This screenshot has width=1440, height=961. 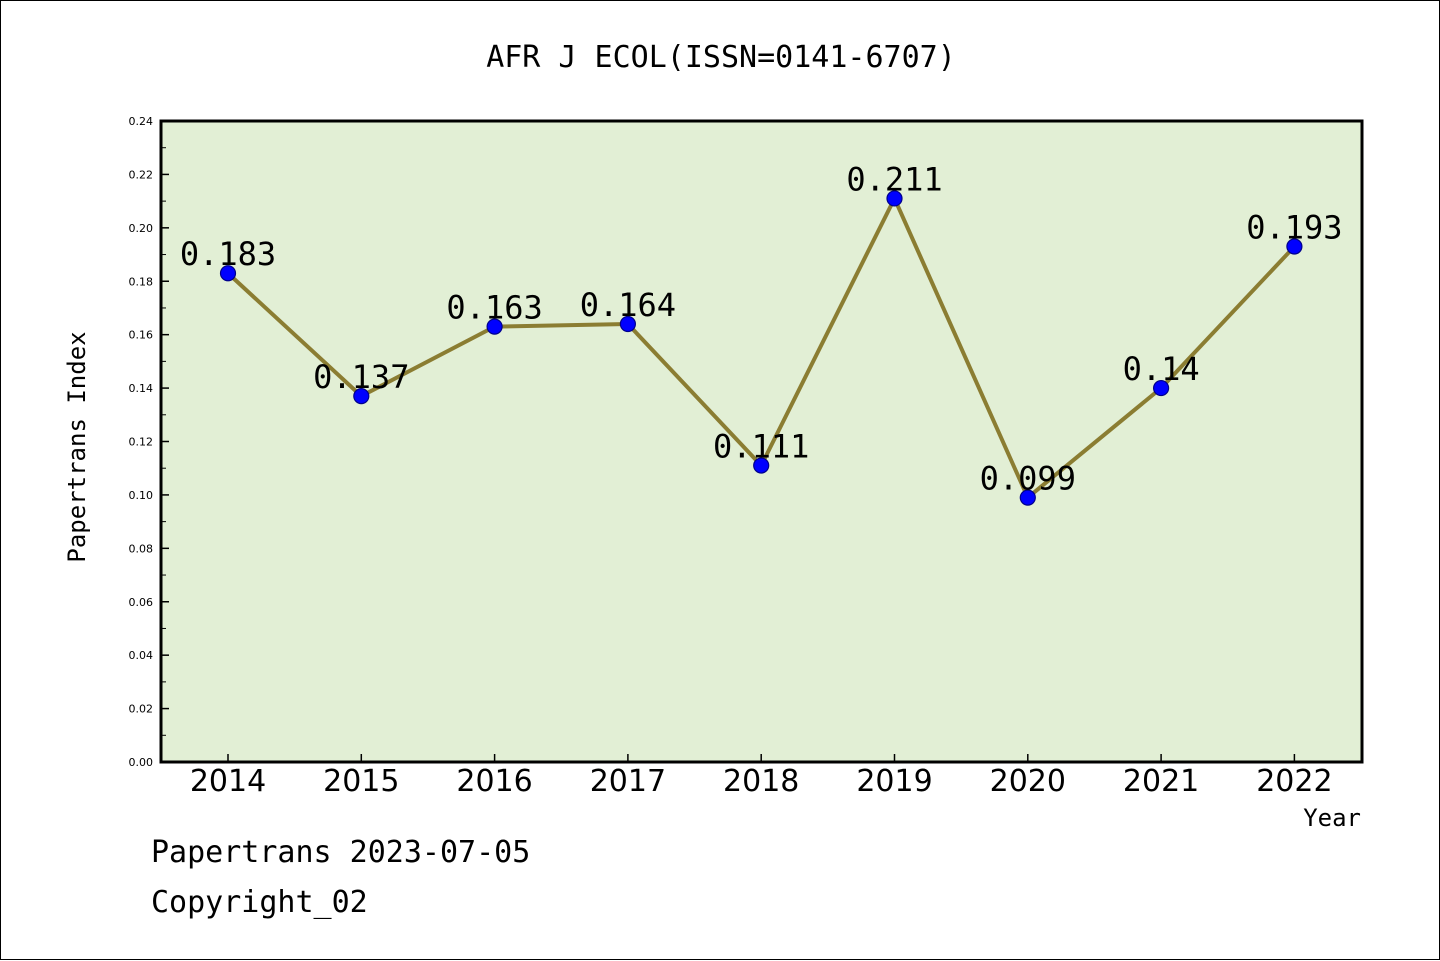 I want to click on x-tick-label: 2014, so click(x=228, y=781).